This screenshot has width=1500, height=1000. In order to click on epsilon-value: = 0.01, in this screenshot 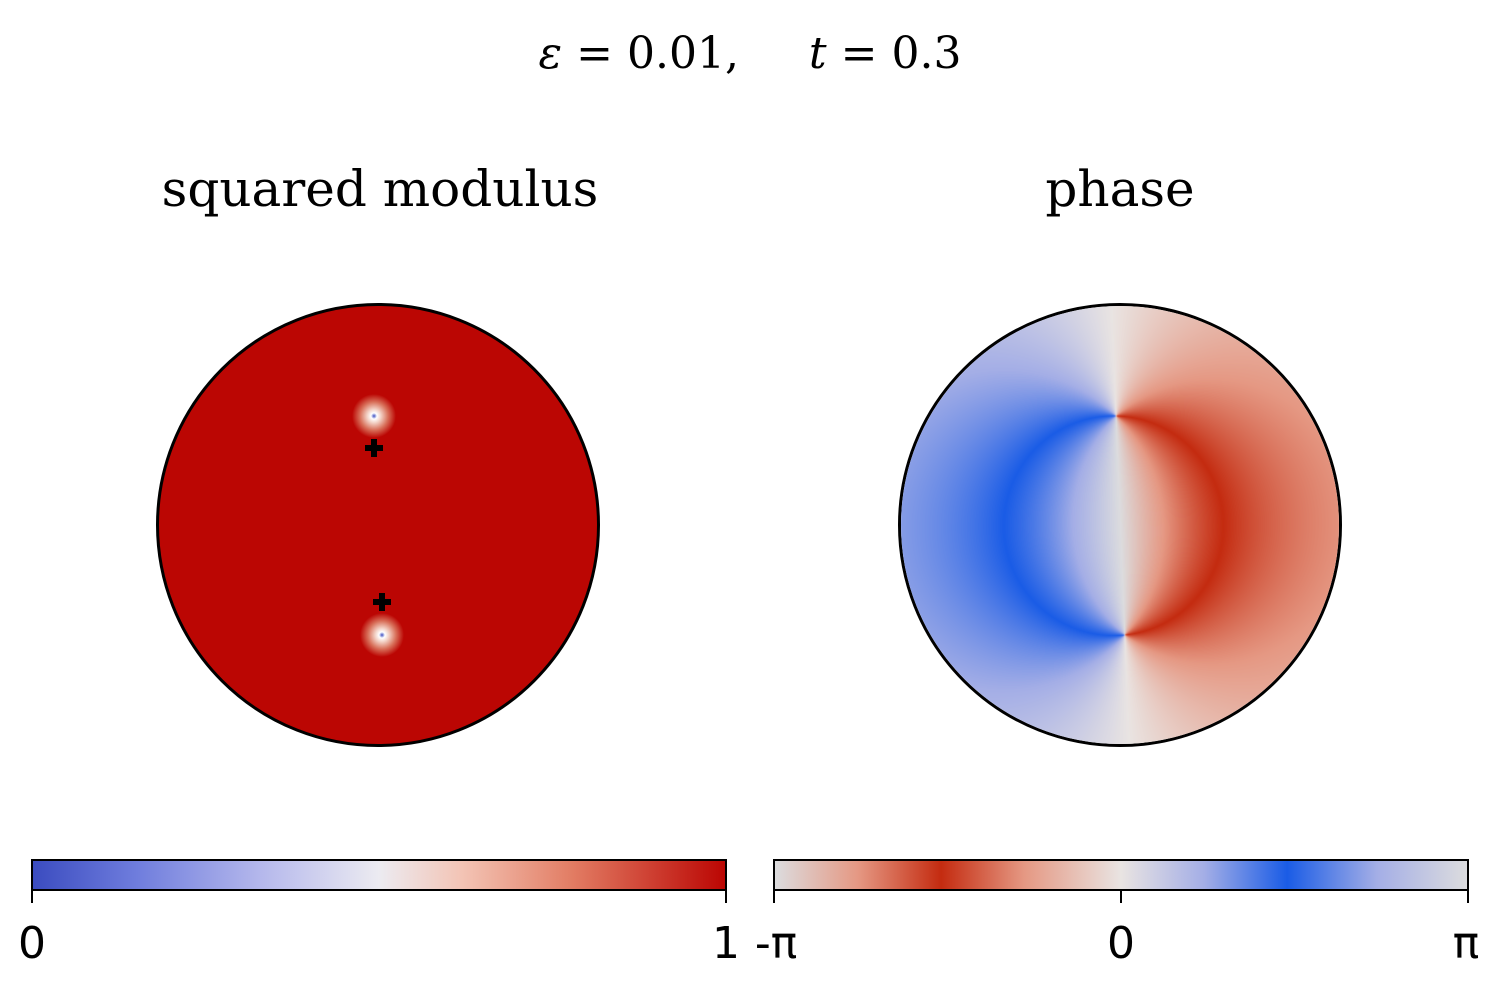, I will do `click(657, 53)`.